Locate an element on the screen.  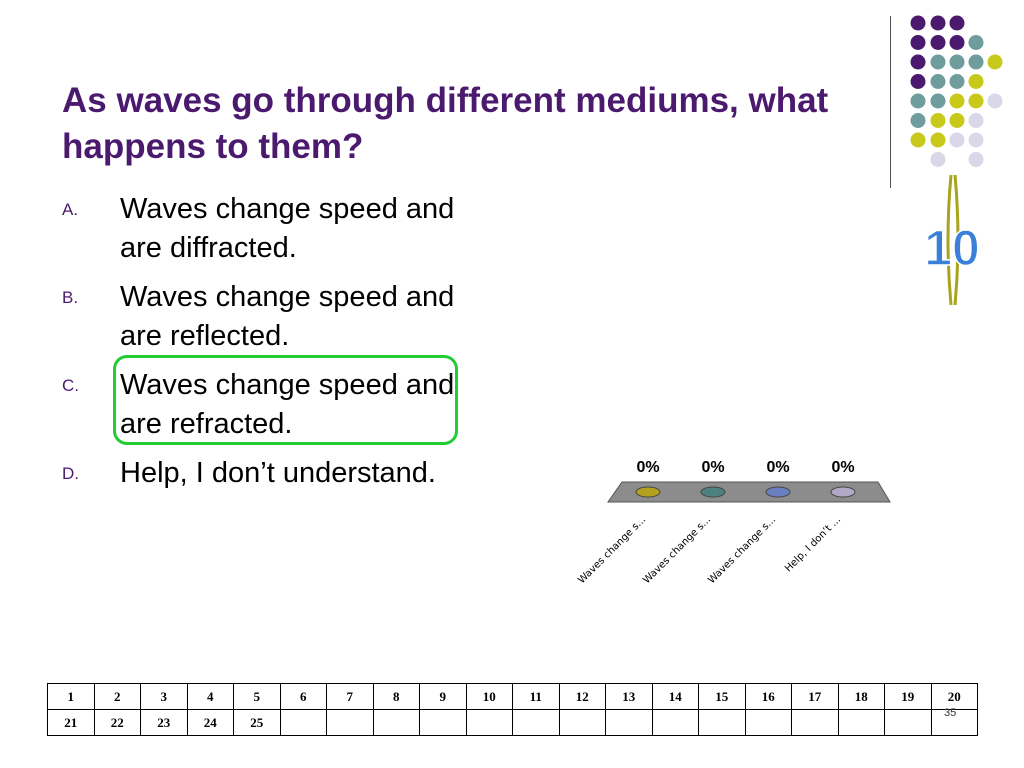
answer-letter: C. is located at coordinates (70, 385).